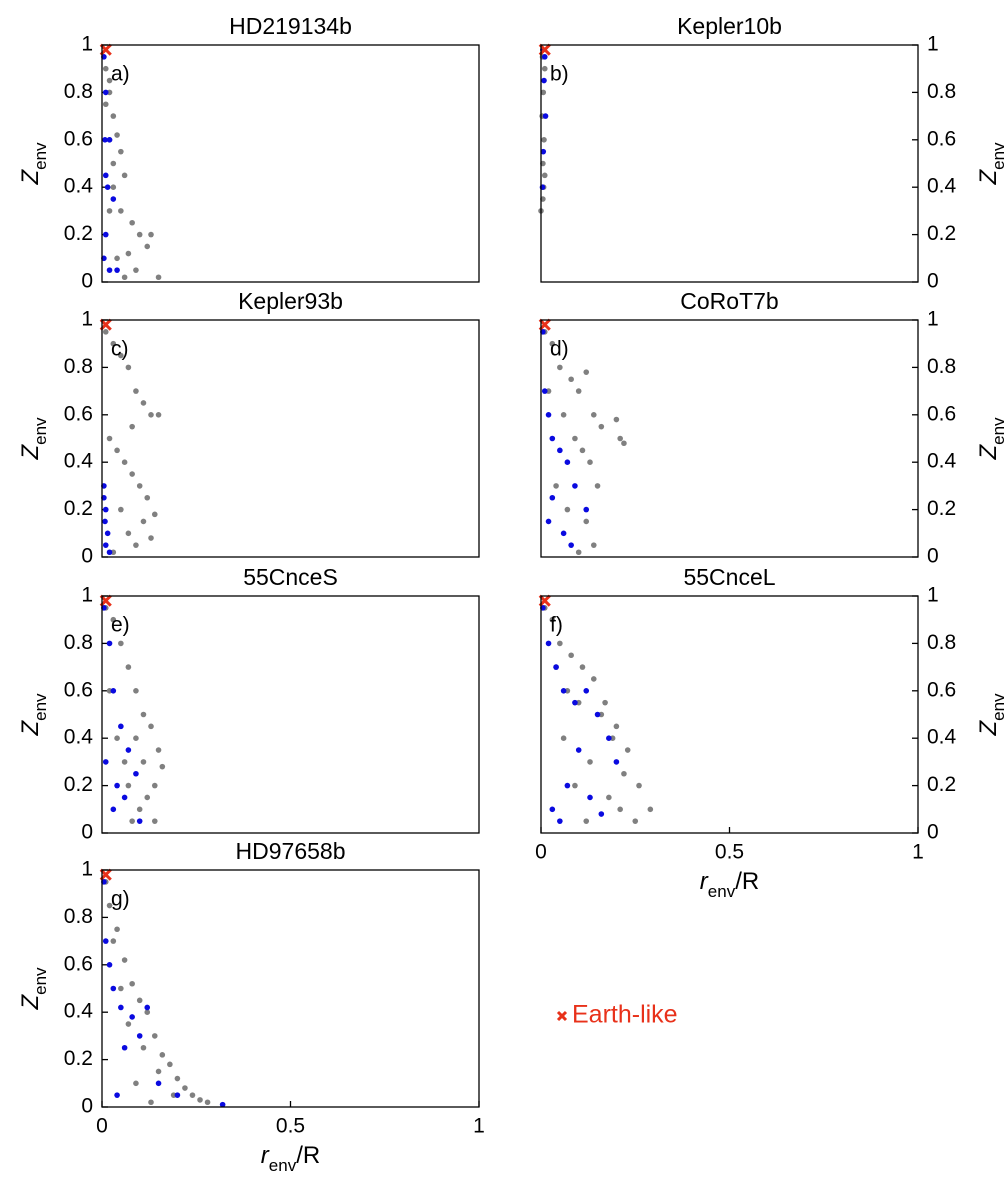 The height and width of the screenshot is (1180, 1007). Describe the element at coordinates (291, 851) in the screenshot. I see `subplot-title: HD97658b` at that location.